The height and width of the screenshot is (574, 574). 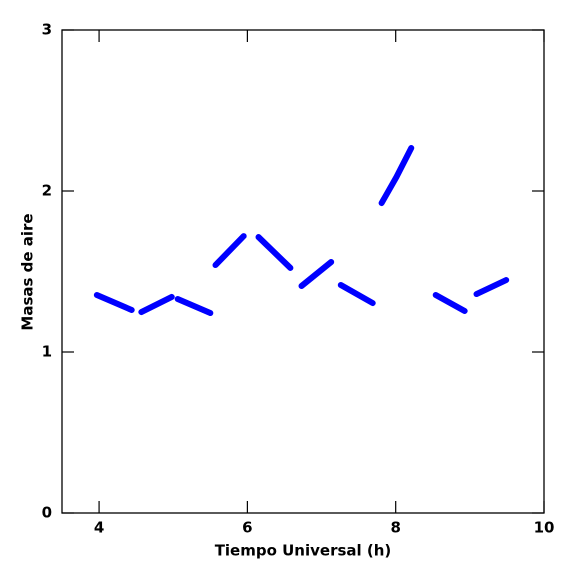 What do you see at coordinates (99, 528) in the screenshot?
I see `x-tick-label: 4` at bounding box center [99, 528].